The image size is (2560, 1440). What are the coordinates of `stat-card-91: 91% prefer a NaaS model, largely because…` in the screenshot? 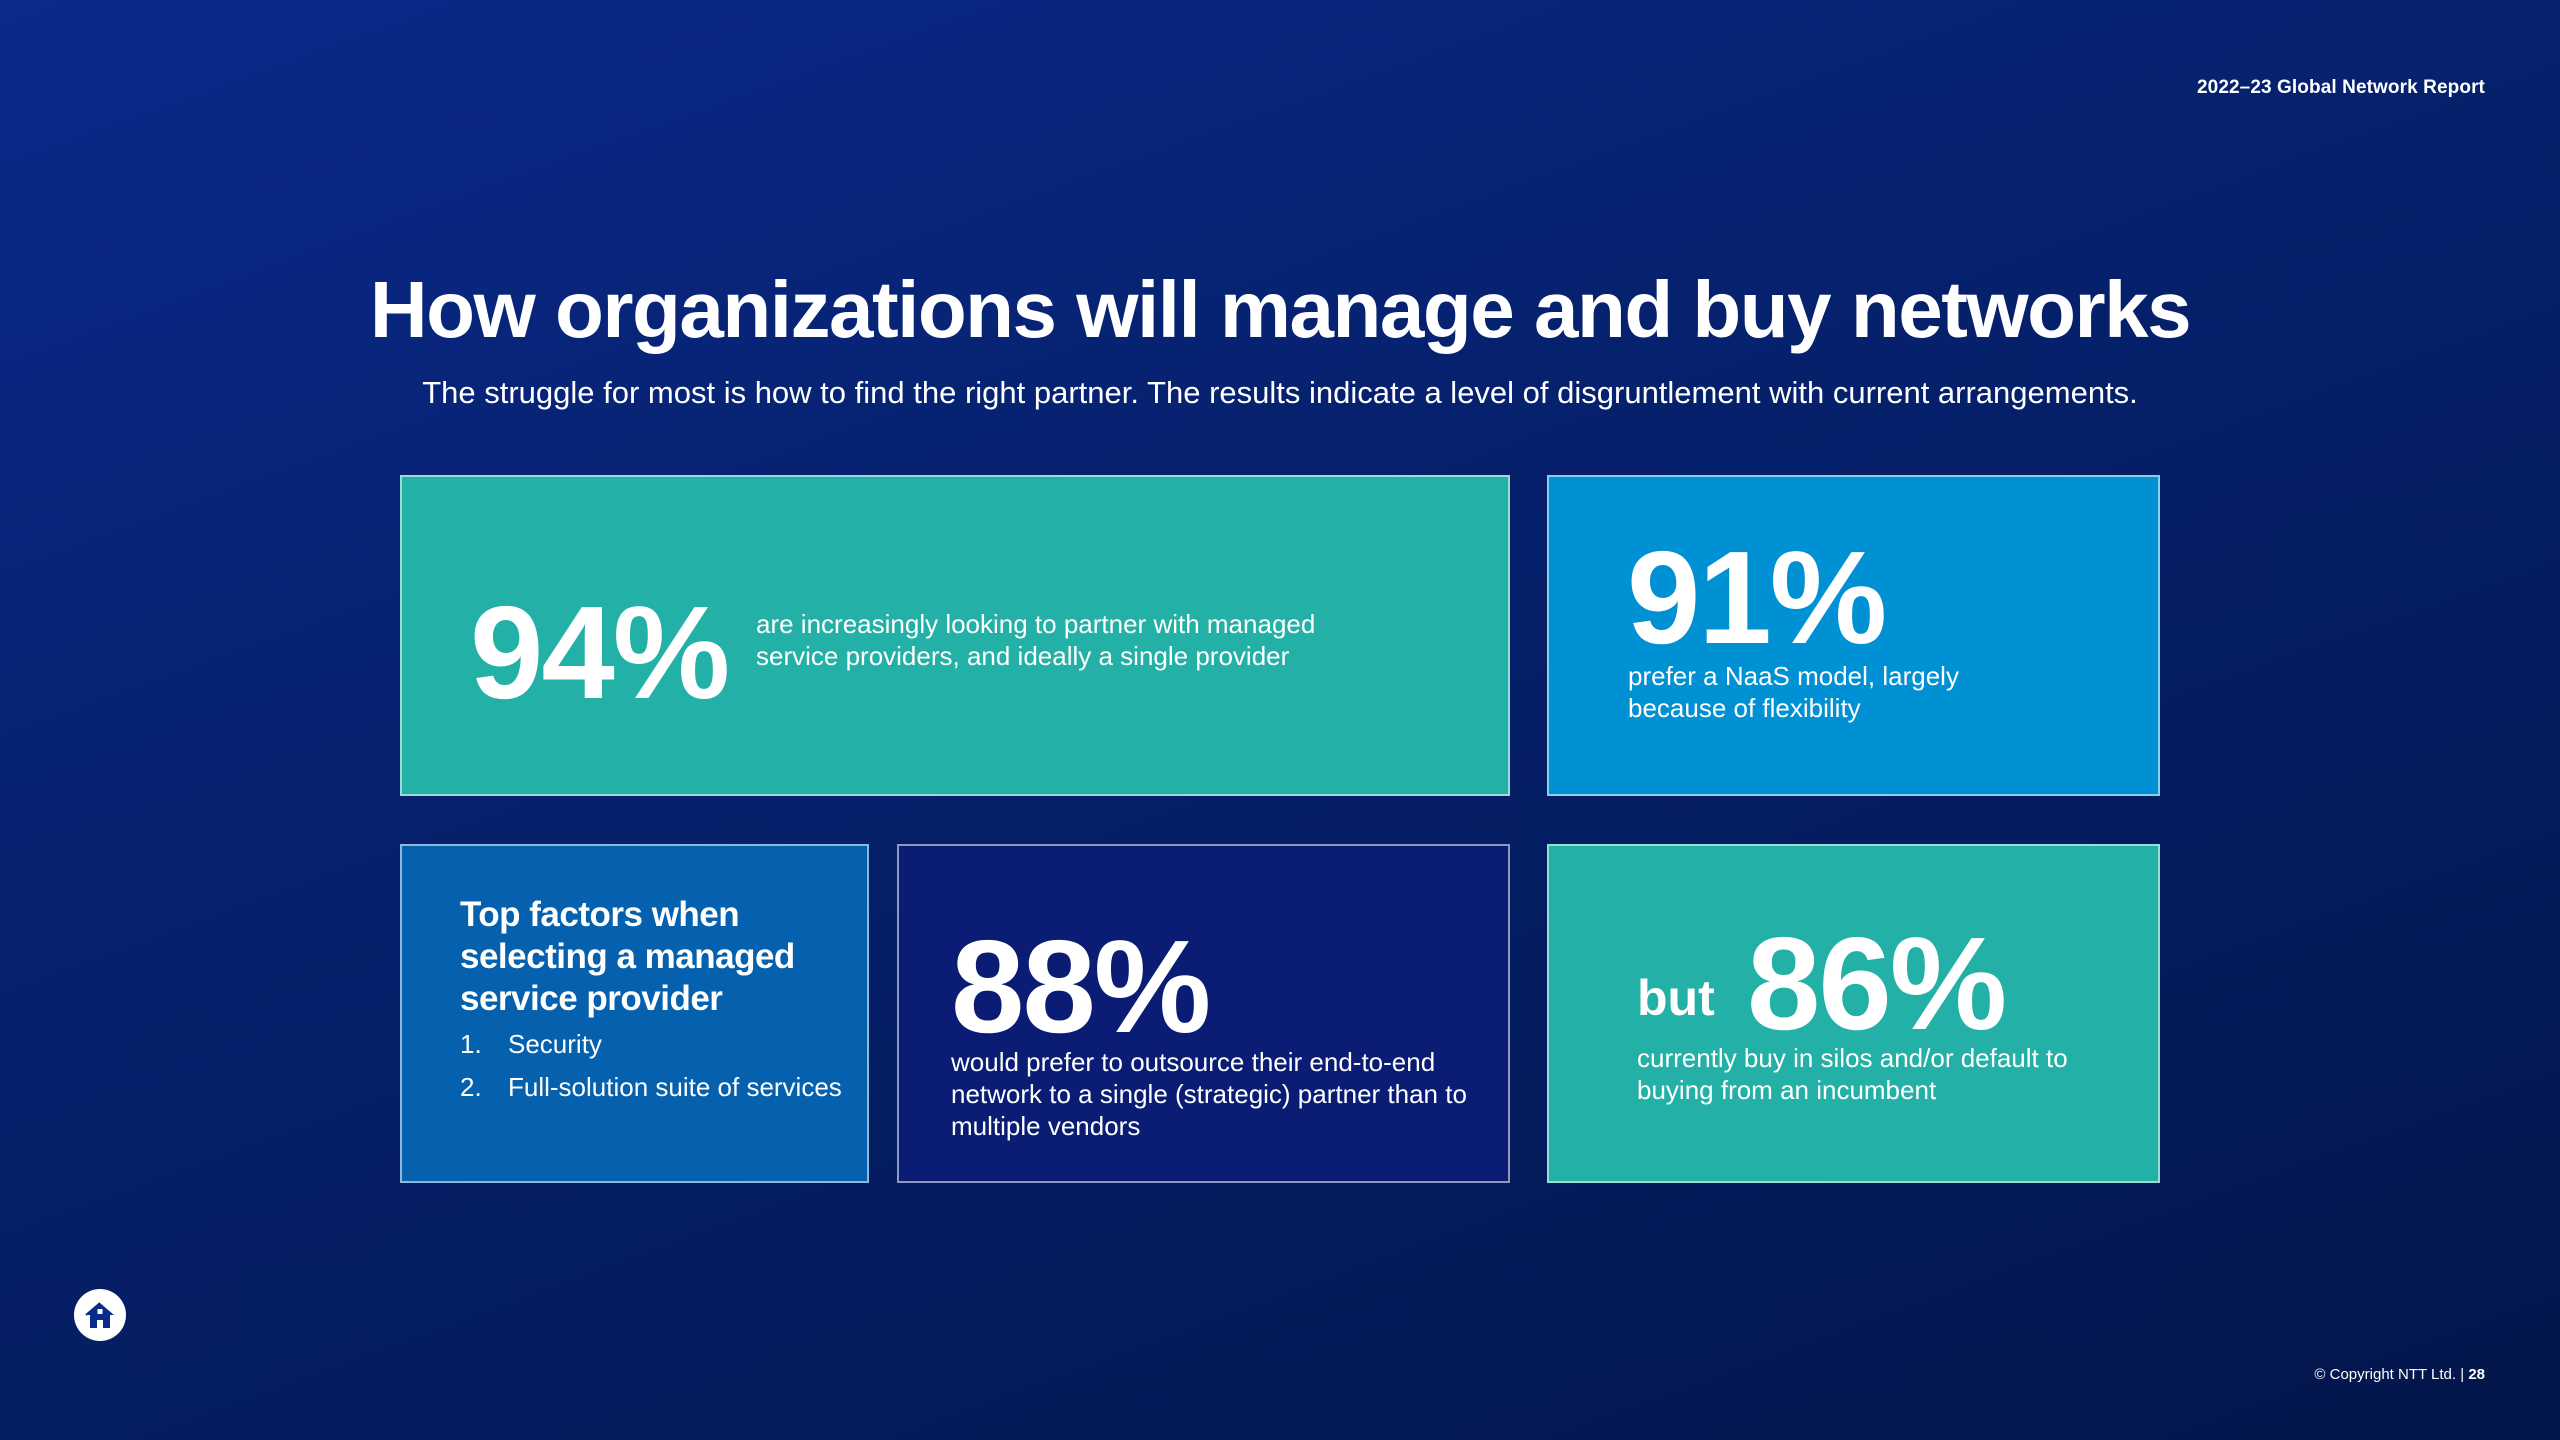 It's located at (1853, 635).